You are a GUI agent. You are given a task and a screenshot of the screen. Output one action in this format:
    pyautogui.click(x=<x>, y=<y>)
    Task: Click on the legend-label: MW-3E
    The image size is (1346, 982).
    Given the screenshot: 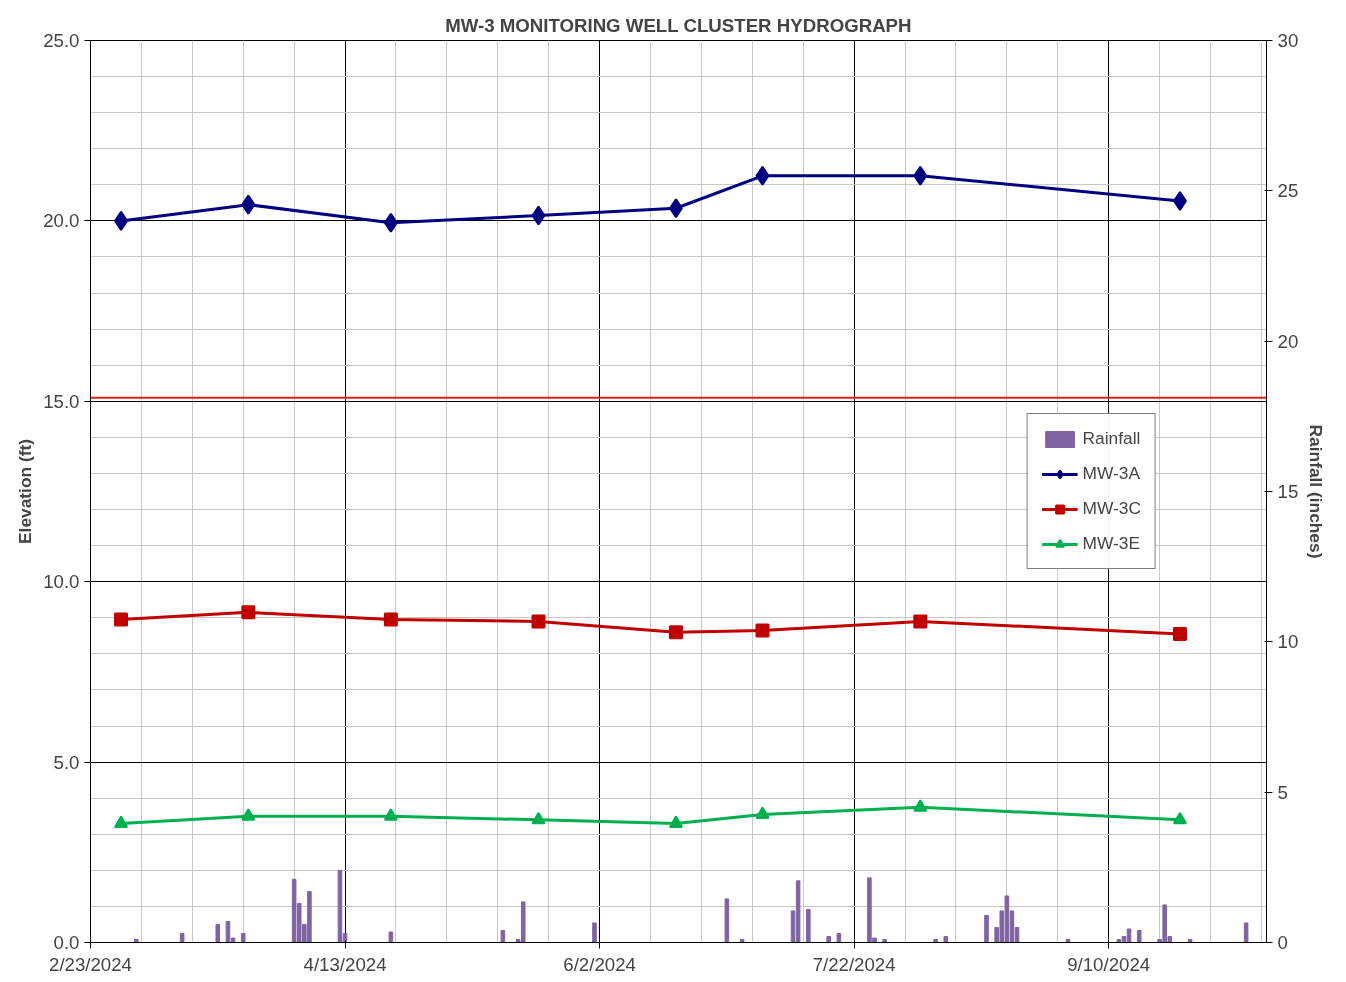 What is the action you would take?
    pyautogui.click(x=1111, y=543)
    